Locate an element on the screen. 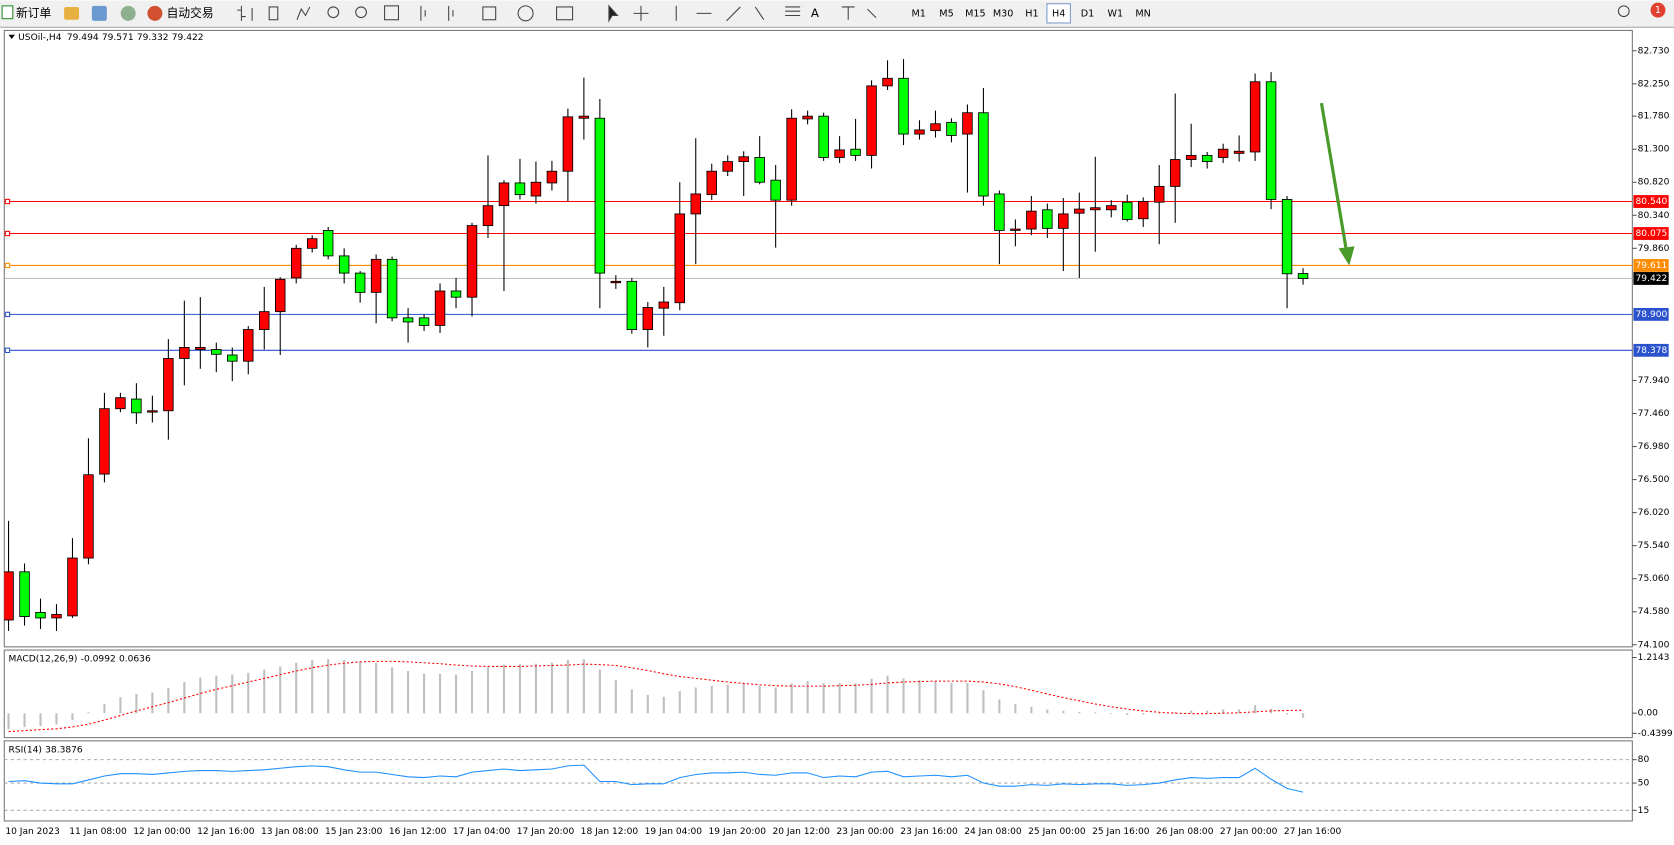 The image size is (1674, 845). x-tick-label: 25 Jan 00:00 is located at coordinates (1057, 832).